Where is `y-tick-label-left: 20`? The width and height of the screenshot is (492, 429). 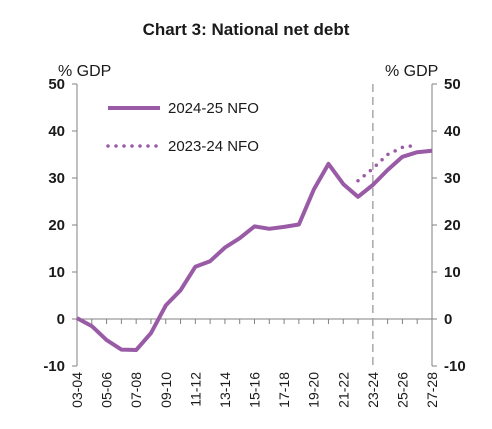 y-tick-label-left: 20 is located at coordinates (56, 225).